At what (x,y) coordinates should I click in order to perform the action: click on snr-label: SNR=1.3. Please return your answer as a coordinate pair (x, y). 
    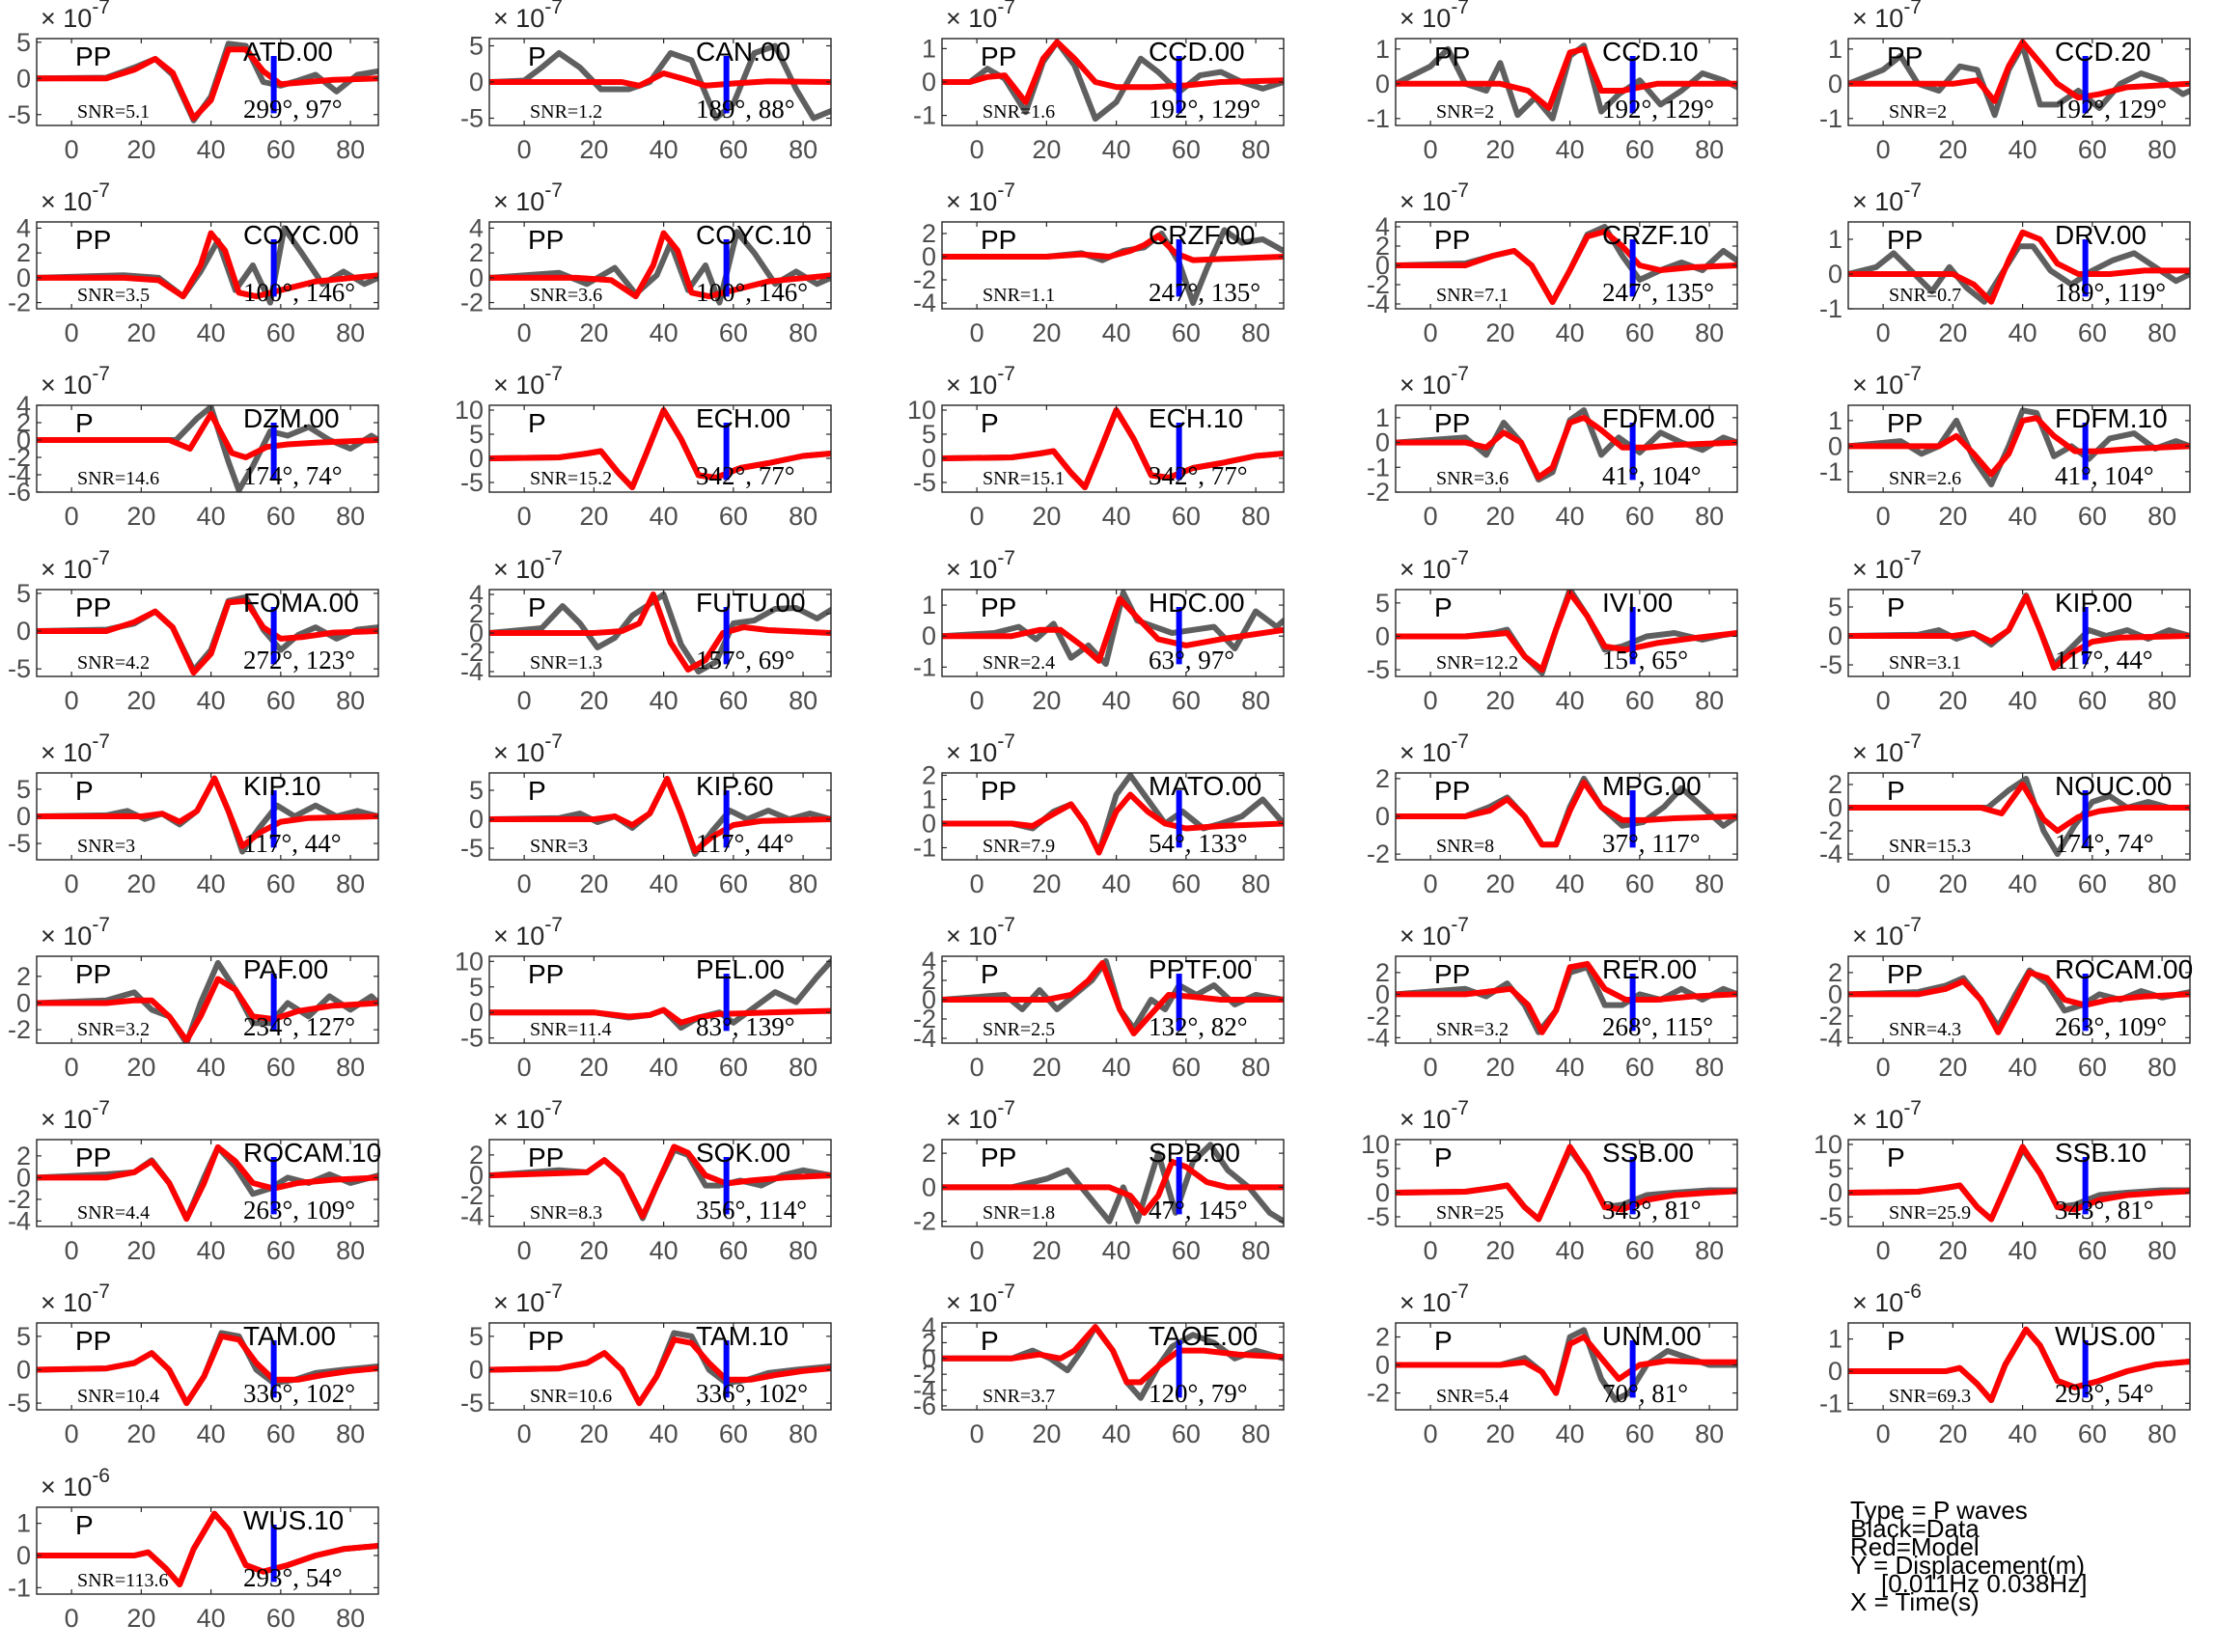
    Looking at the image, I should click on (566, 663).